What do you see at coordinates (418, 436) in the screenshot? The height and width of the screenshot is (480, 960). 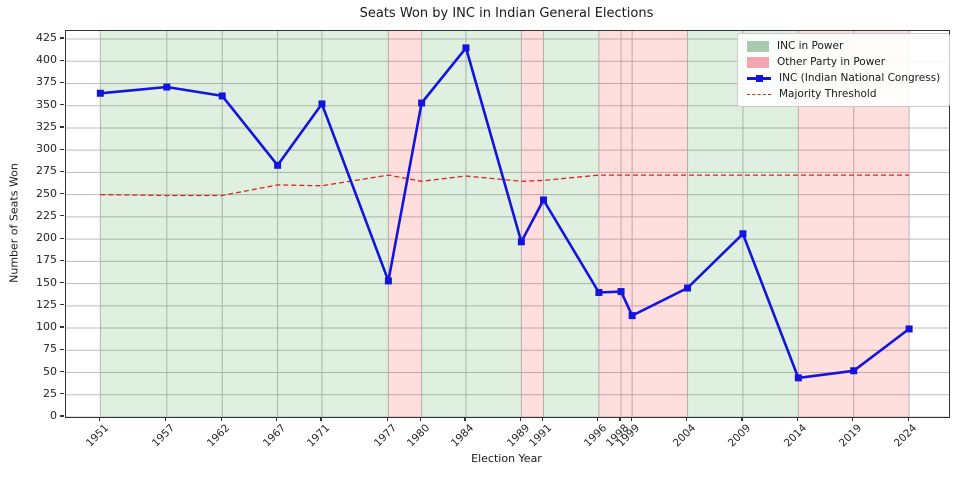 I see `x-tick-label: 1980` at bounding box center [418, 436].